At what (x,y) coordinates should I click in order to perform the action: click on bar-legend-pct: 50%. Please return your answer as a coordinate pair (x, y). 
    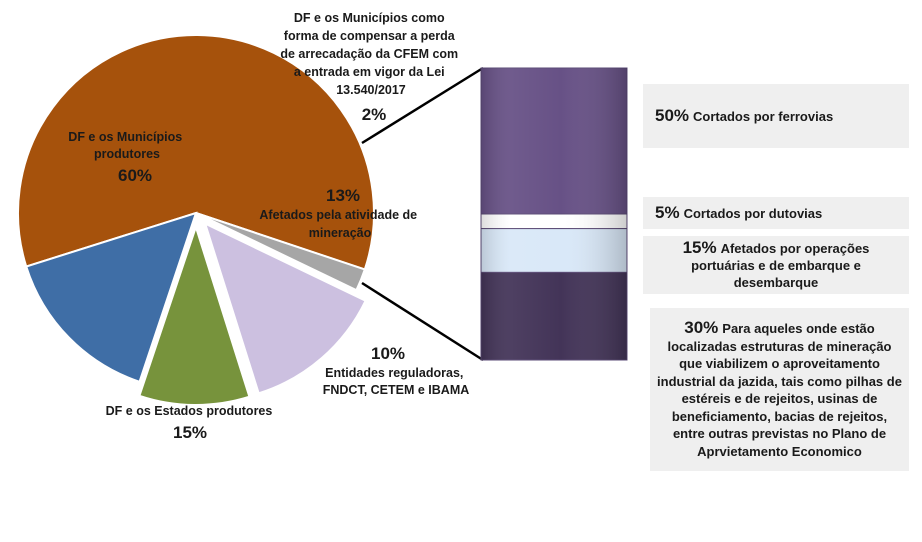
    Looking at the image, I should click on (672, 115).